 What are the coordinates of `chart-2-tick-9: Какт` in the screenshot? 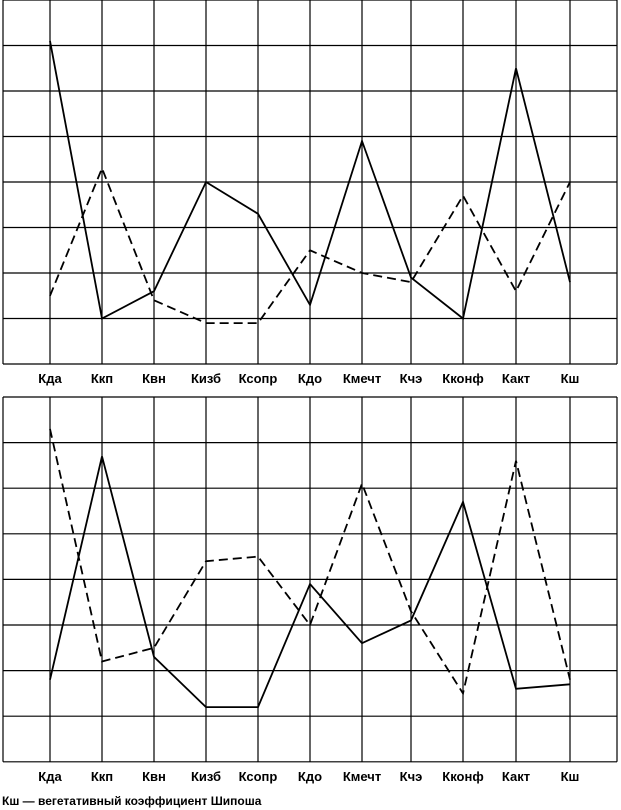 It's located at (516, 776).